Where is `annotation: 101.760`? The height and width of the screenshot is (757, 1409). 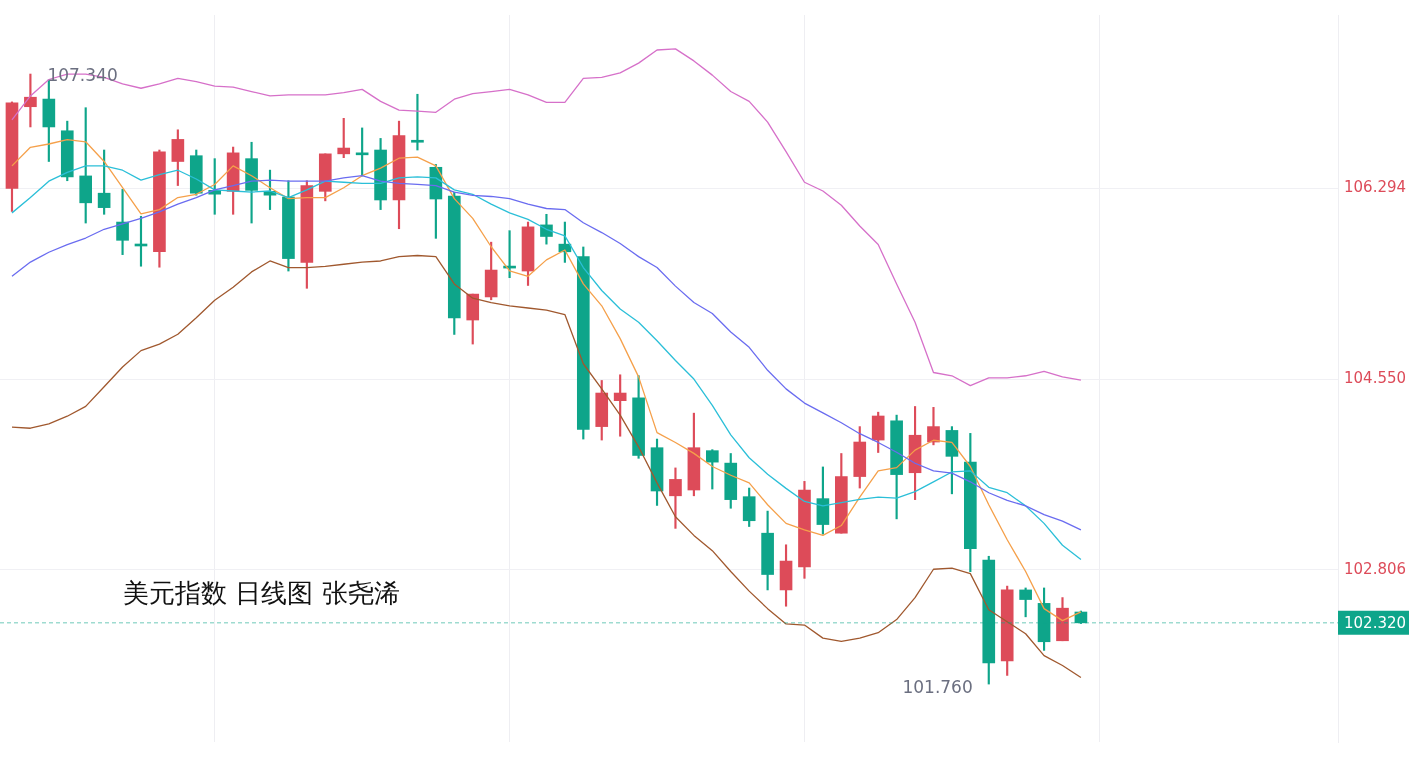 annotation: 101.760 is located at coordinates (937, 687).